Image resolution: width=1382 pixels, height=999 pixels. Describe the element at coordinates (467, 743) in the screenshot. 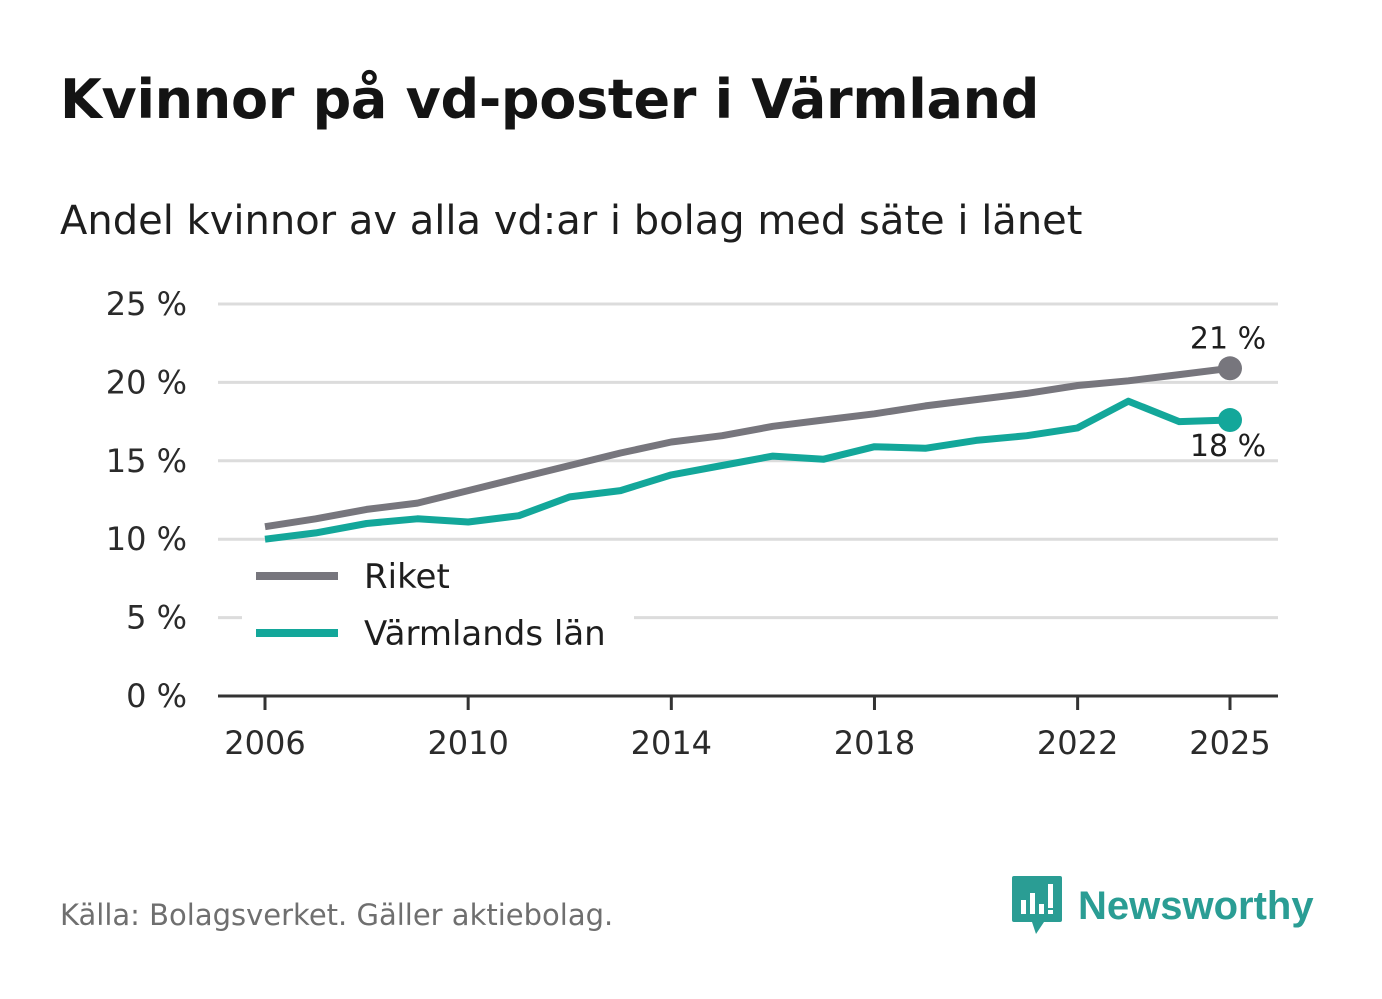

I see `x-tick-label: 2010` at that location.